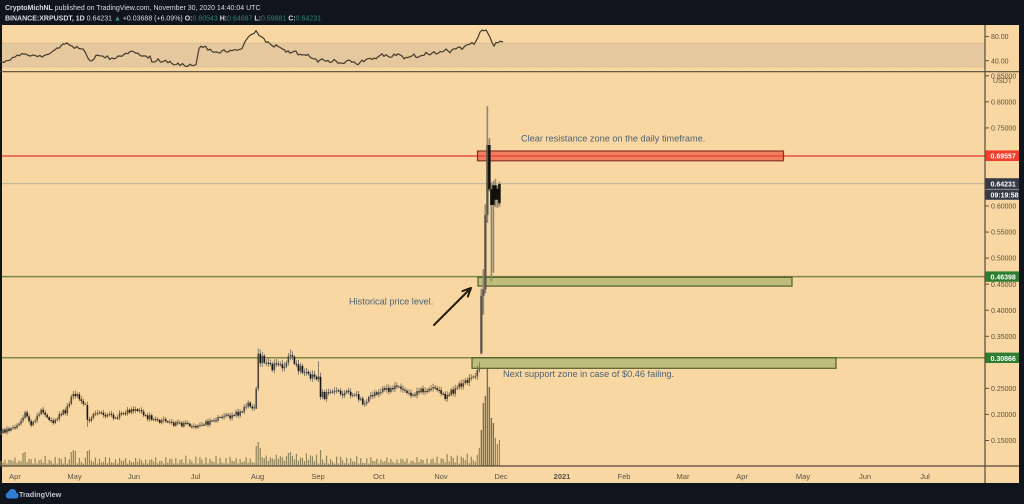 The image size is (1024, 504). What do you see at coordinates (391, 302) in the screenshot?
I see `svg-text: Historical price level.` at bounding box center [391, 302].